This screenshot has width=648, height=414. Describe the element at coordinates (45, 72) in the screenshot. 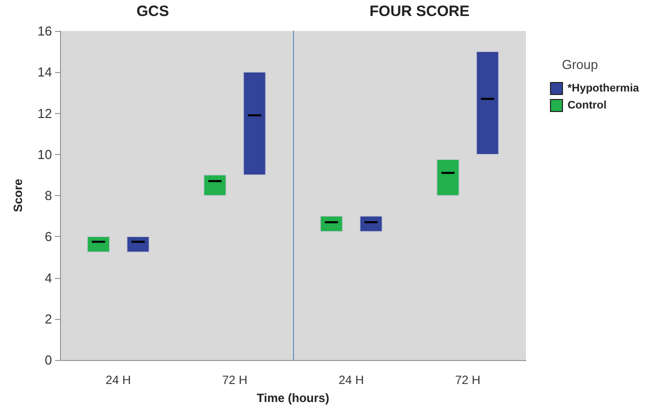

I see `y-tick-label: 14` at that location.